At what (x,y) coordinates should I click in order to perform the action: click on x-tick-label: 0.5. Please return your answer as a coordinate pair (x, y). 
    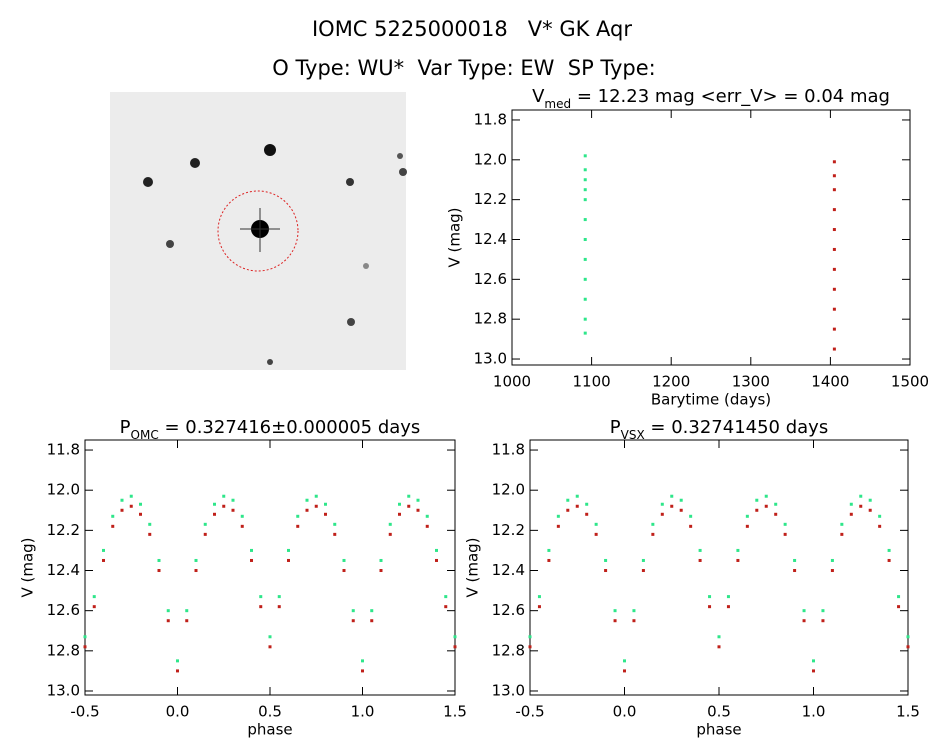
    Looking at the image, I should click on (719, 712).